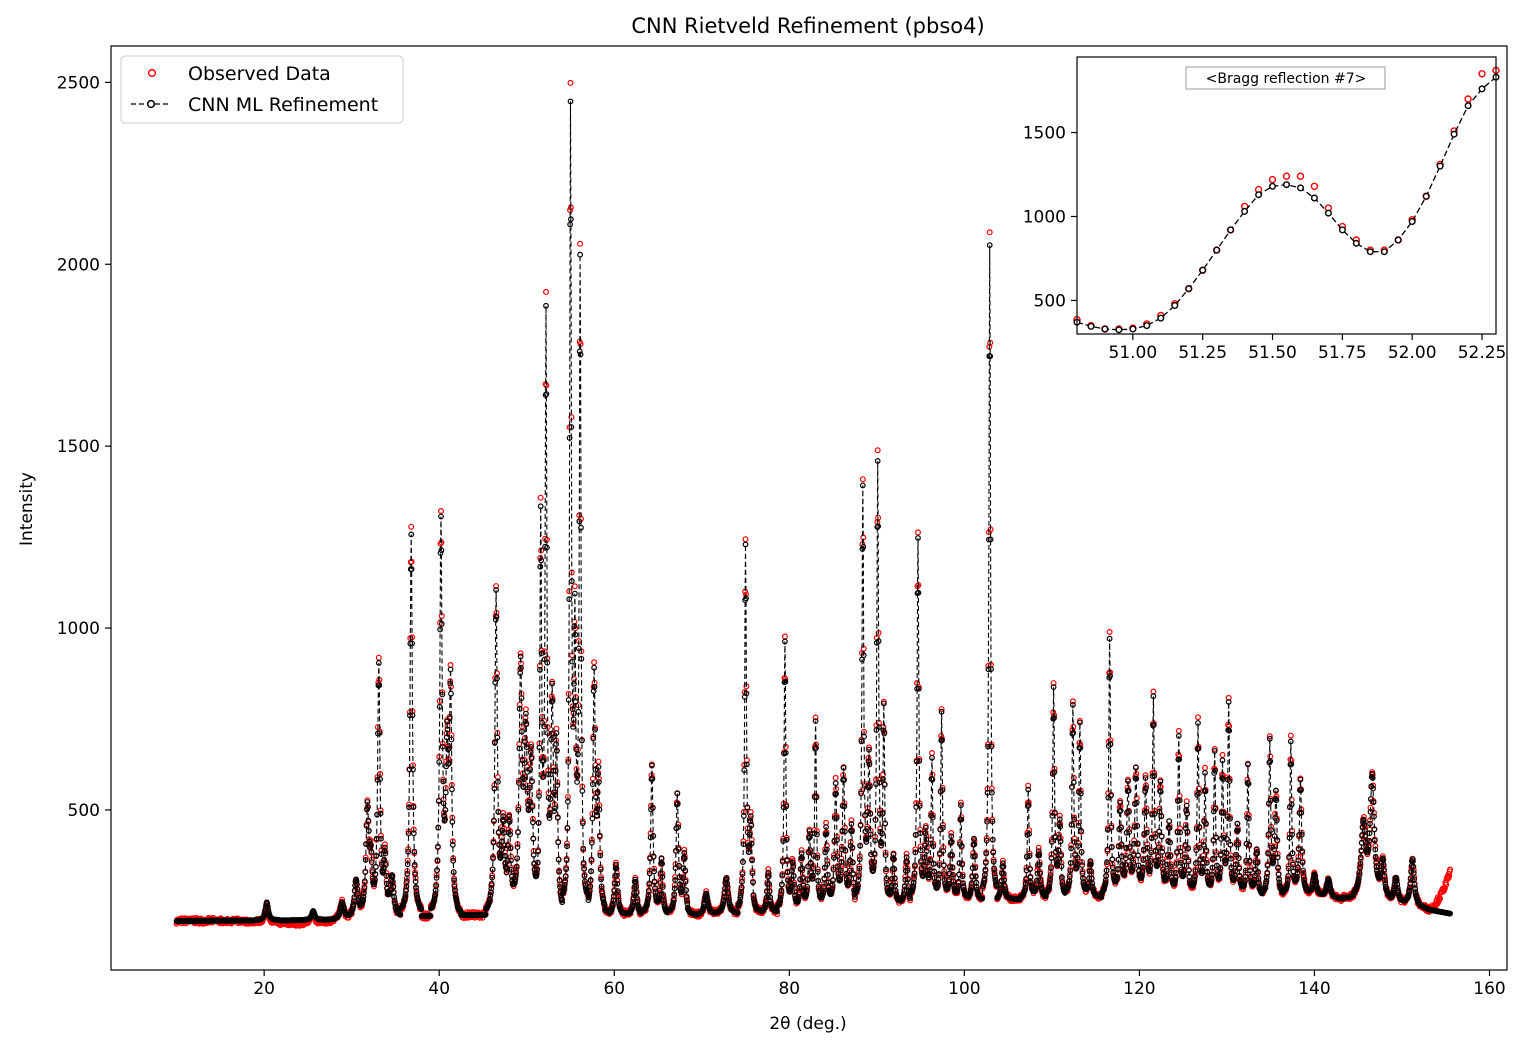 The height and width of the screenshot is (1053, 1526). Describe the element at coordinates (807, 1024) in the screenshot. I see `x-axis-label: 2θ (deg.)` at that location.